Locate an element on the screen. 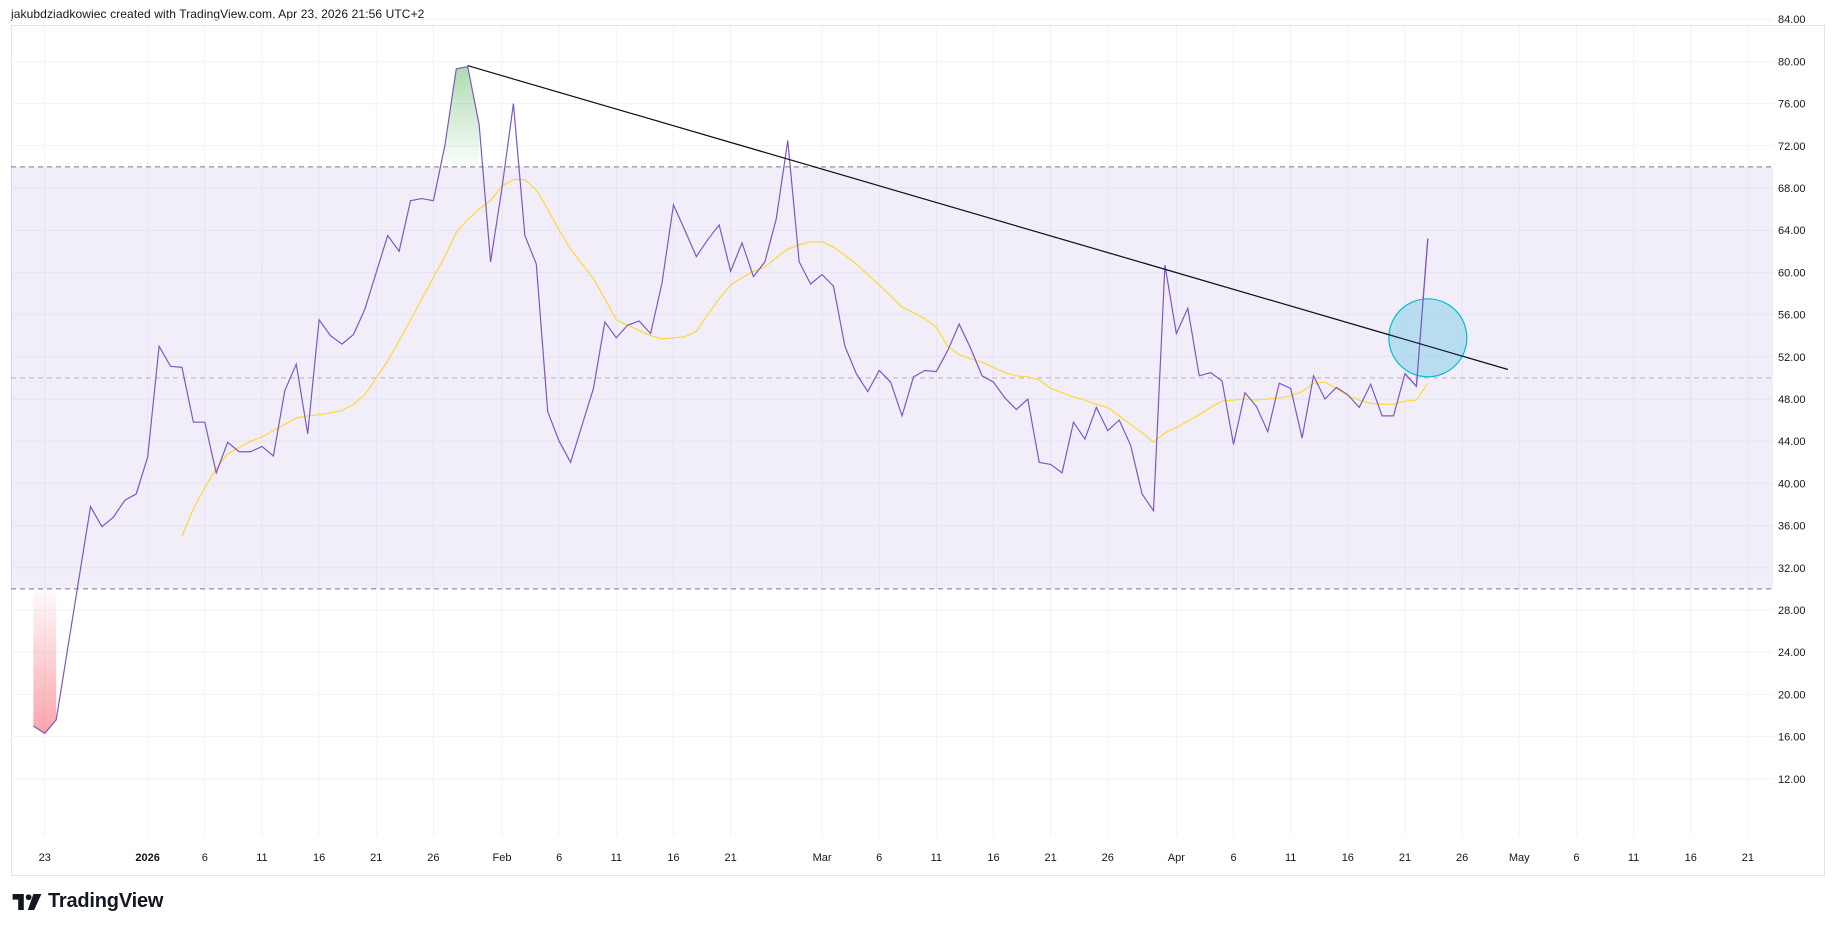  highlight-circle is located at coordinates (1428, 338).